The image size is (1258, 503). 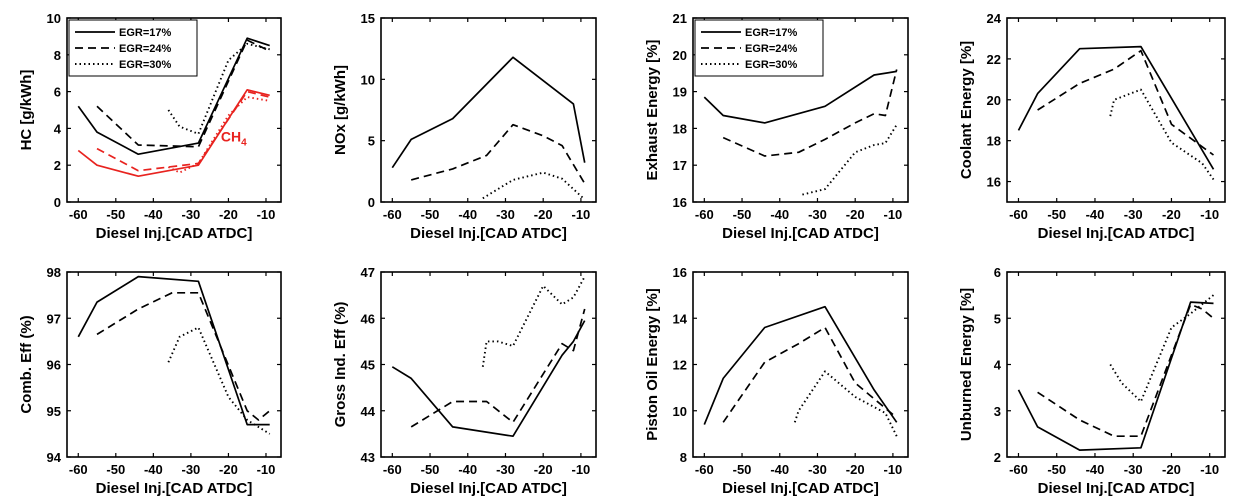 I want to click on y-tick-label: 46, so click(x=368, y=318).